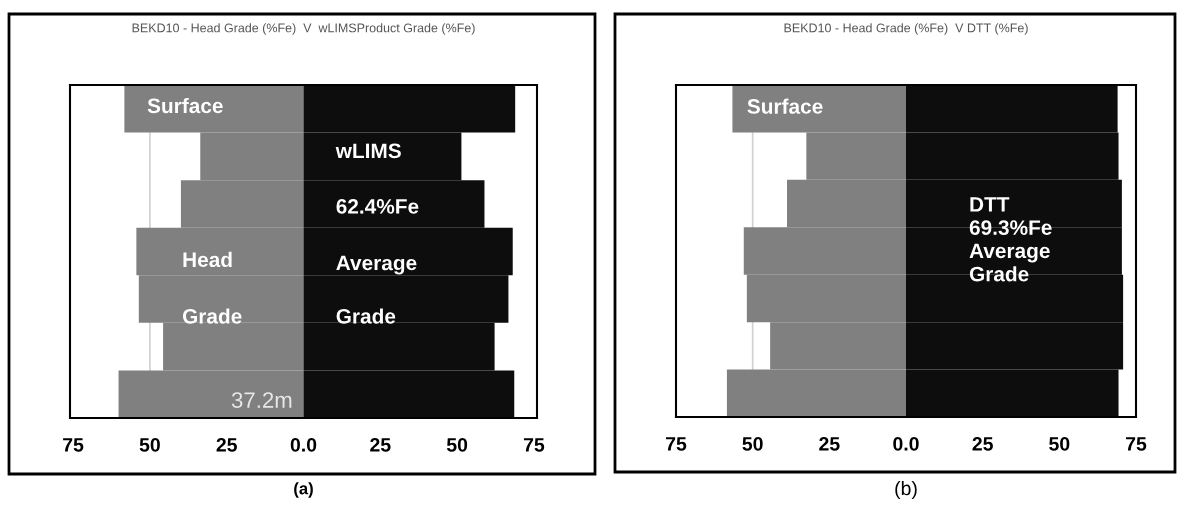 This screenshot has height=508, width=1178. I want to click on text: (b), so click(906, 490).